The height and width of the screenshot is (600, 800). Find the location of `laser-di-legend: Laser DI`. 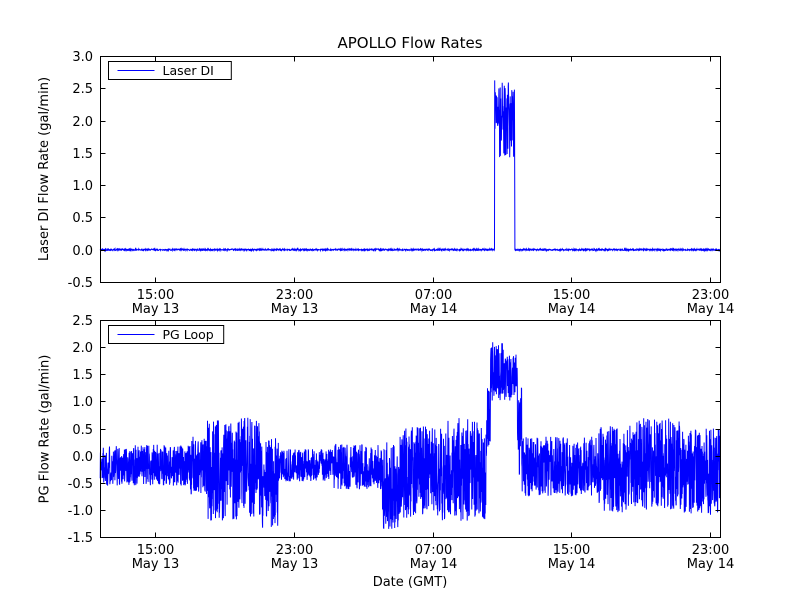

laser-di-legend: Laser DI is located at coordinates (170, 70).